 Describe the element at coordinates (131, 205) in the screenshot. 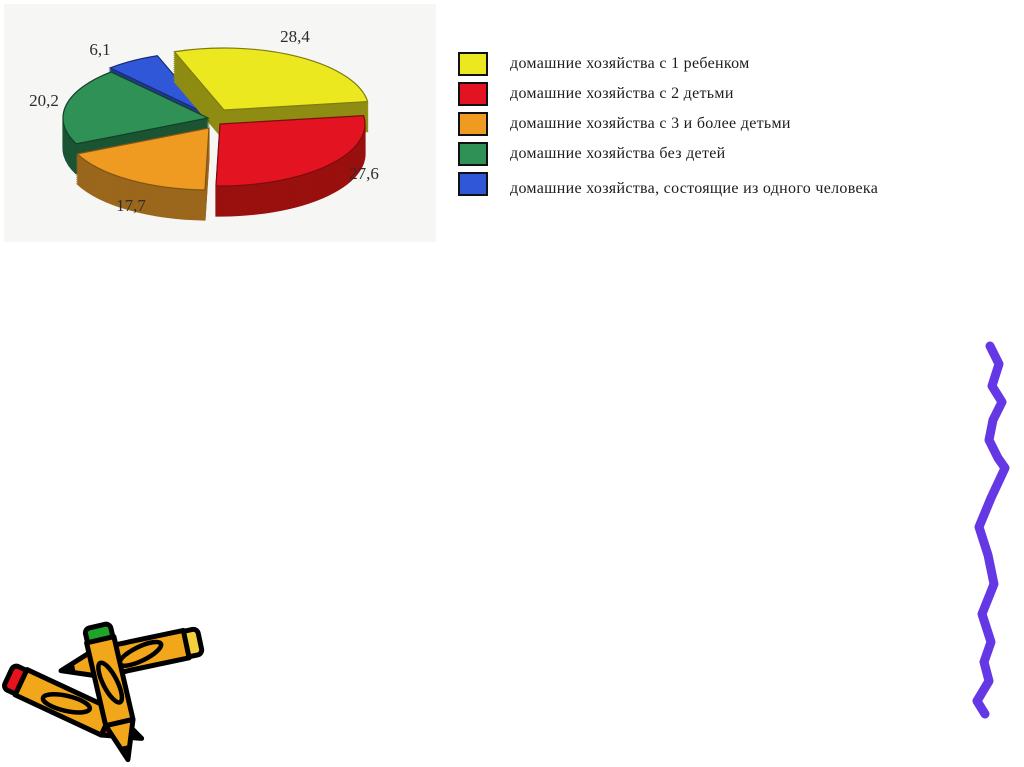

I see `svg-text: 17,7` at that location.